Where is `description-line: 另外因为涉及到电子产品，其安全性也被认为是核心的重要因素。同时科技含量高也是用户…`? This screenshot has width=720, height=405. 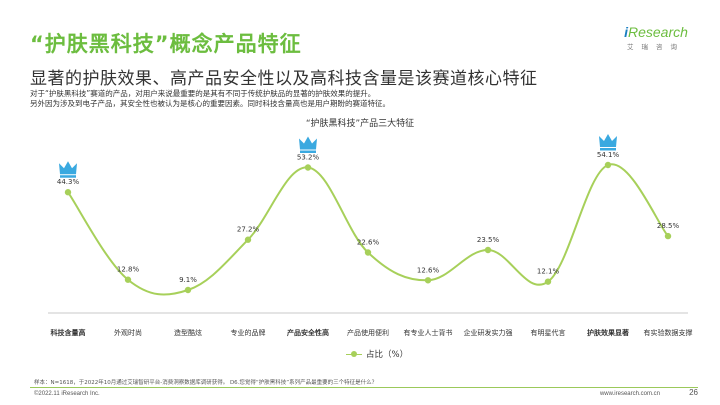
description-line: 另外因为涉及到电子产品，其安全性也被认为是核心的重要因素。同时科技含量高也是用户… is located at coordinates (210, 103).